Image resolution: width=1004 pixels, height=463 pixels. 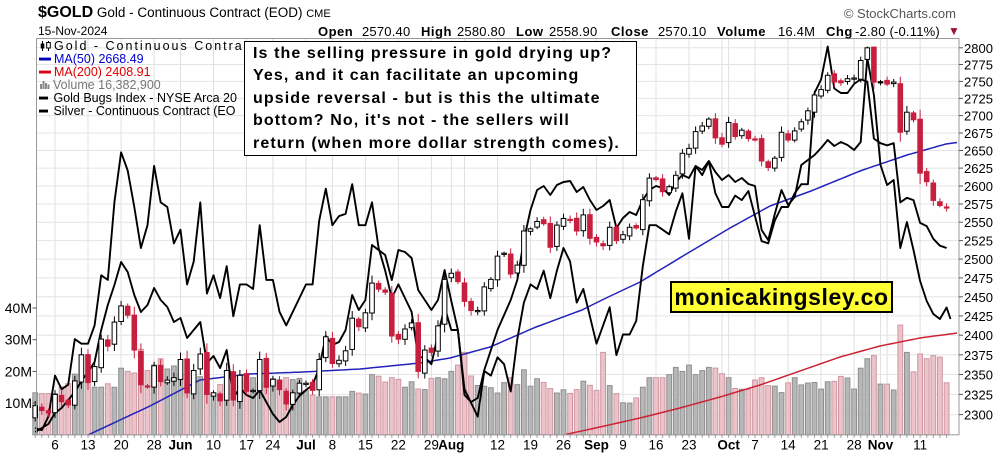 I want to click on svg-text: 21, so click(x=821, y=445).